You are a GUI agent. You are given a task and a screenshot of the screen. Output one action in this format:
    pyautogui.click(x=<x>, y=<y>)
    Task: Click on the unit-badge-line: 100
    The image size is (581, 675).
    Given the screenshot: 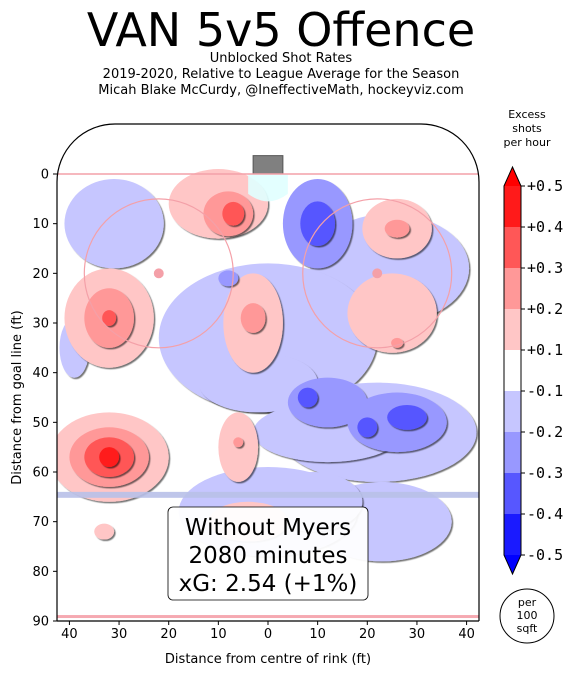 What is the action you would take?
    pyautogui.click(x=527, y=615)
    